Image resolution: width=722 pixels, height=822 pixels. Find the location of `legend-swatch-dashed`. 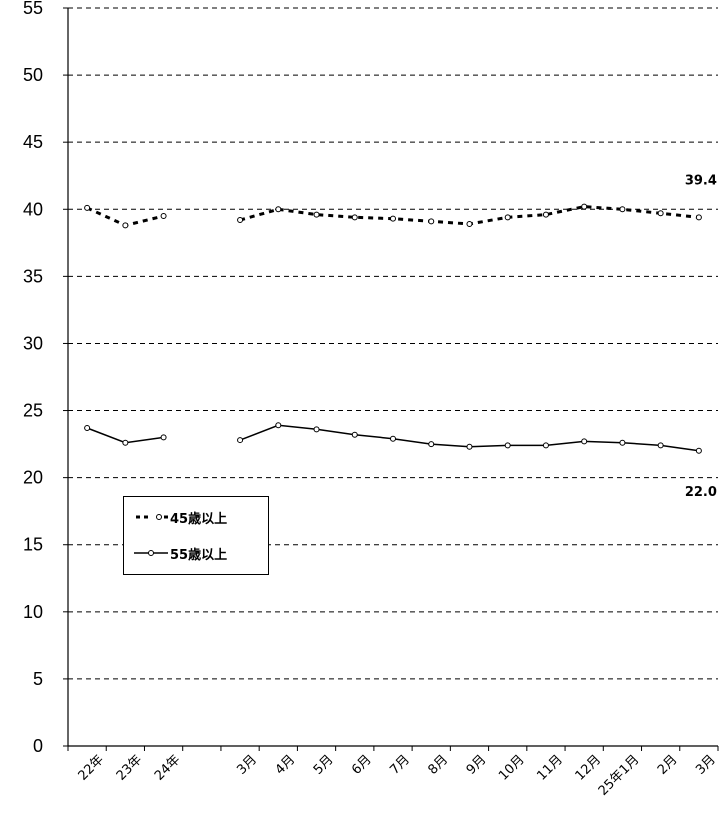

legend-swatch-dashed is located at coordinates (152, 517).